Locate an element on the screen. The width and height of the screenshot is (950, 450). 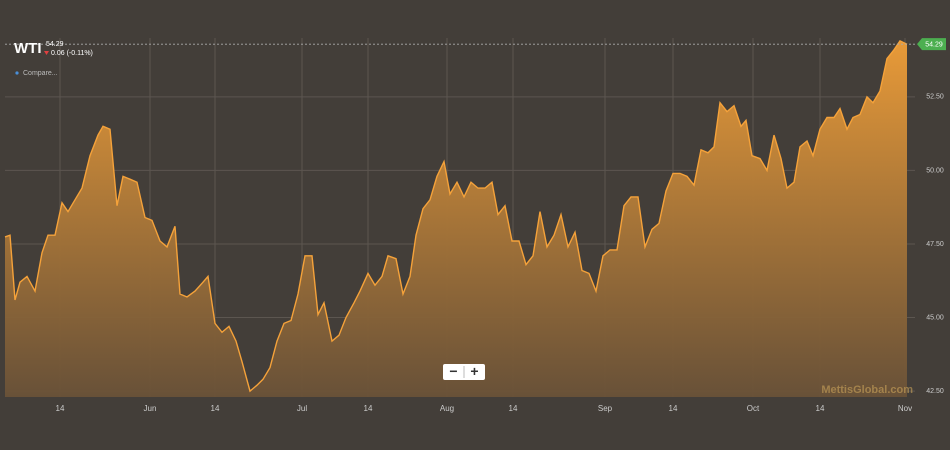
chart-title: WTI is located at coordinates (28, 48).